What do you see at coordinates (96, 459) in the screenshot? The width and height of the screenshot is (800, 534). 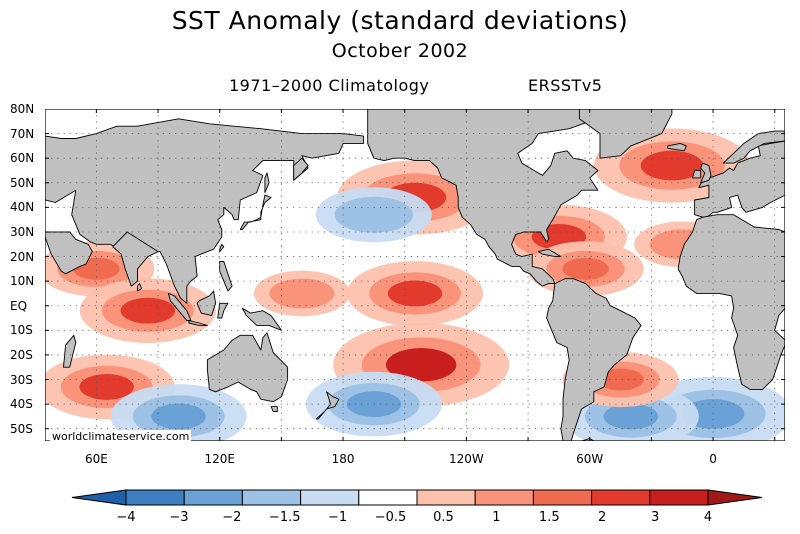 I see `lon-tick-label: 60E` at bounding box center [96, 459].